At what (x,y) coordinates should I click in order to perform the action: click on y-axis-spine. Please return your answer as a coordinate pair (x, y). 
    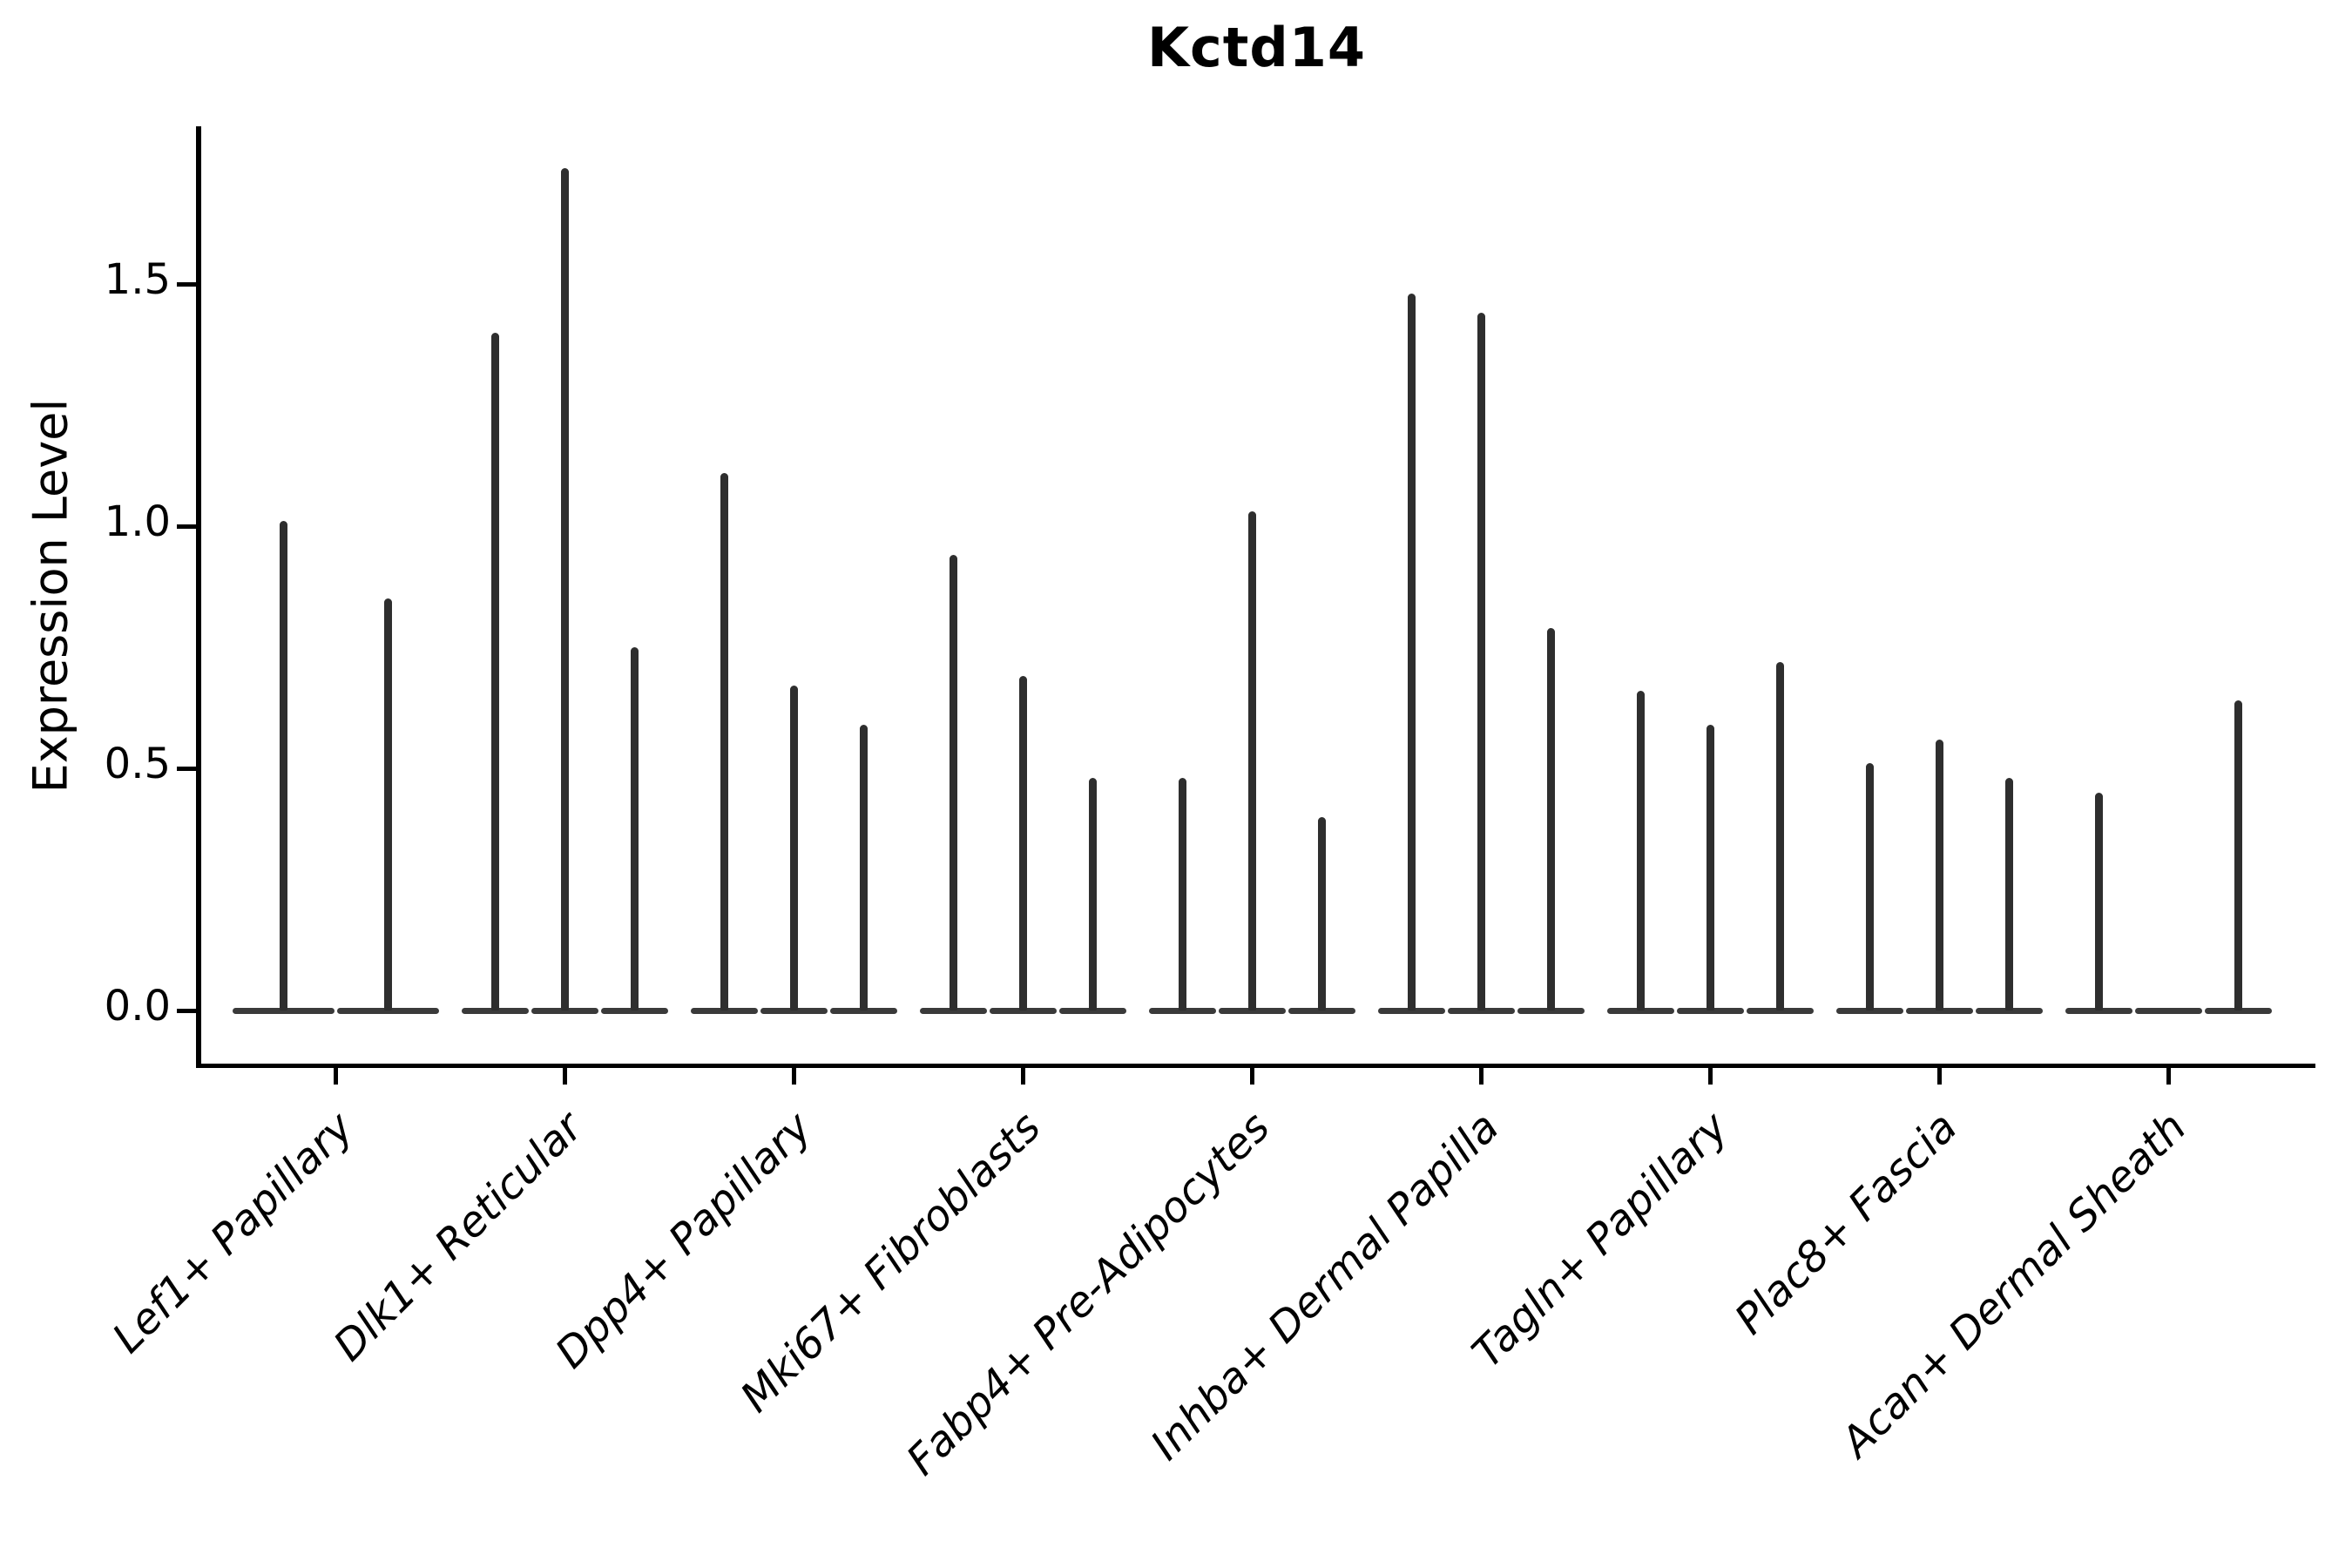
    Looking at the image, I should click on (198, 597).